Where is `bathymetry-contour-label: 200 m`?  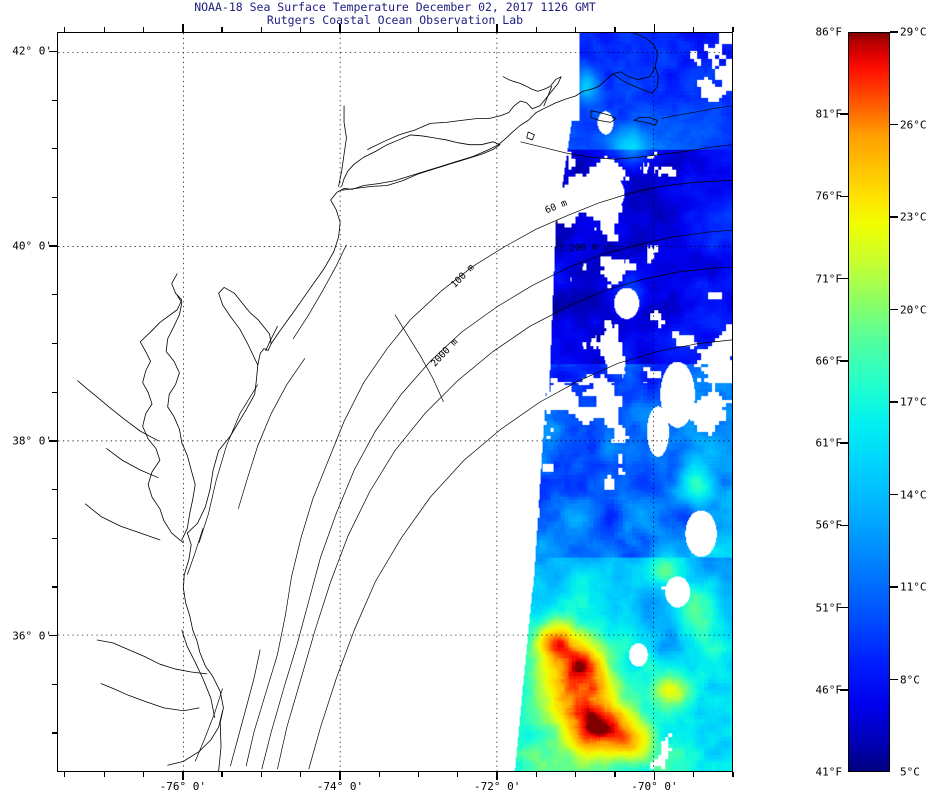
bathymetry-contour-label: 200 m is located at coordinates (583, 247).